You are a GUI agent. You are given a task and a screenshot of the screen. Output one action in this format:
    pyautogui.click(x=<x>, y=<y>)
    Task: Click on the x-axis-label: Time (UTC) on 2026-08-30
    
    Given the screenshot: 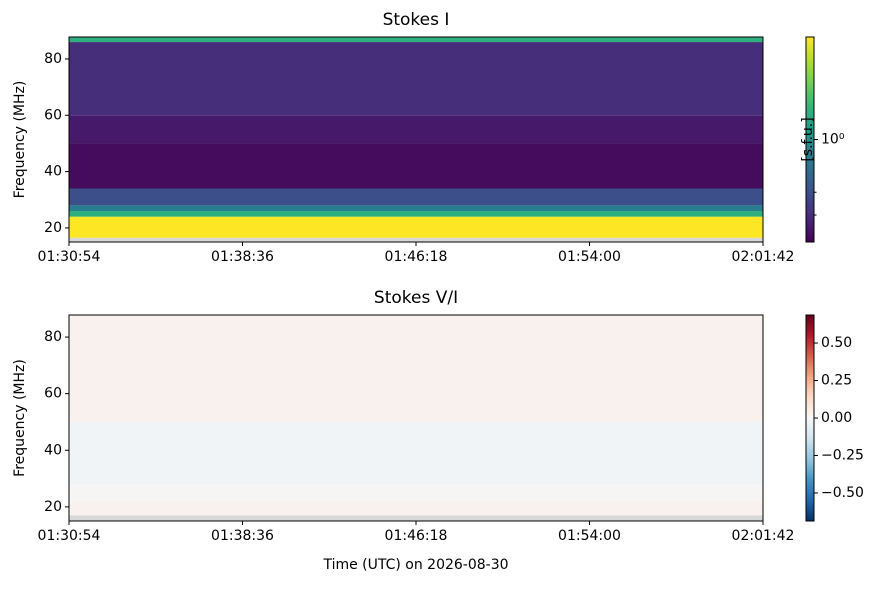 What is the action you would take?
    pyautogui.click(x=415, y=565)
    